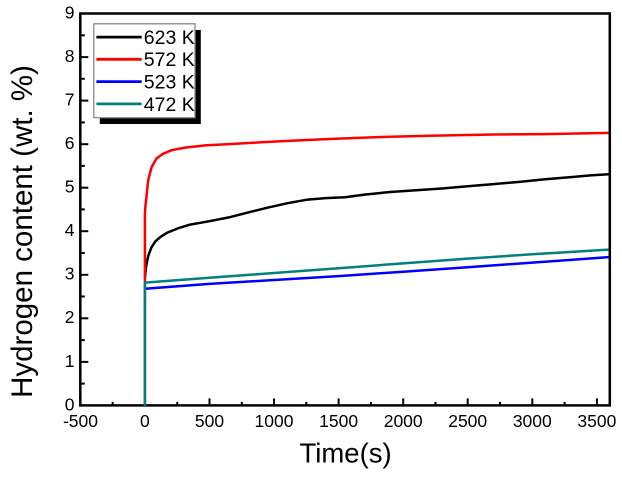  What do you see at coordinates (169, 83) in the screenshot?
I see `svg-text: 523 K` at bounding box center [169, 83].